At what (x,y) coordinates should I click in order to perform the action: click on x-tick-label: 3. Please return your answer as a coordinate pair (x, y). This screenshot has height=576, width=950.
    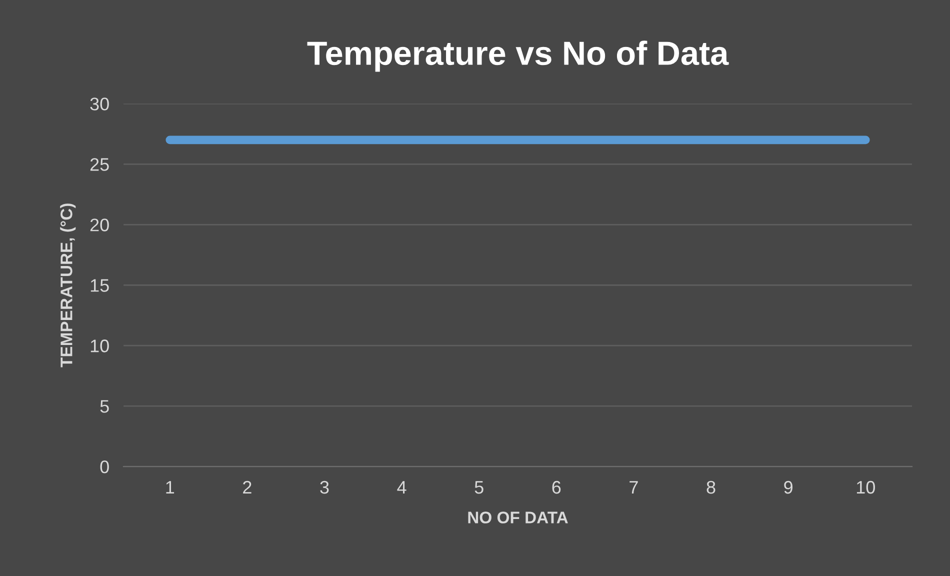
    Looking at the image, I should click on (324, 487).